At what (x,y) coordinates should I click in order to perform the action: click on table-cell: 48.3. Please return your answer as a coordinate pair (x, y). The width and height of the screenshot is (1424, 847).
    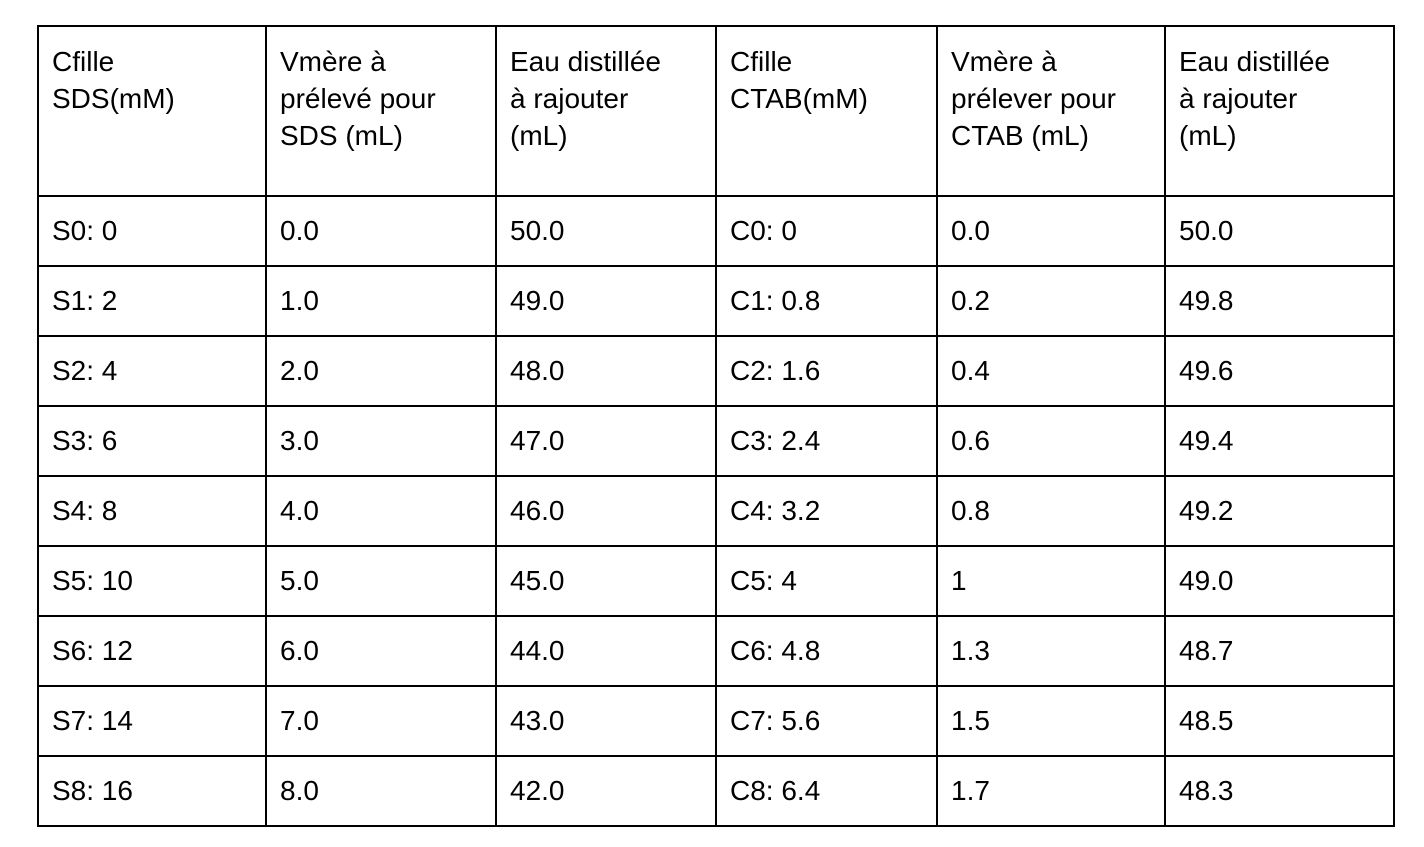
    Looking at the image, I should click on (1279, 791).